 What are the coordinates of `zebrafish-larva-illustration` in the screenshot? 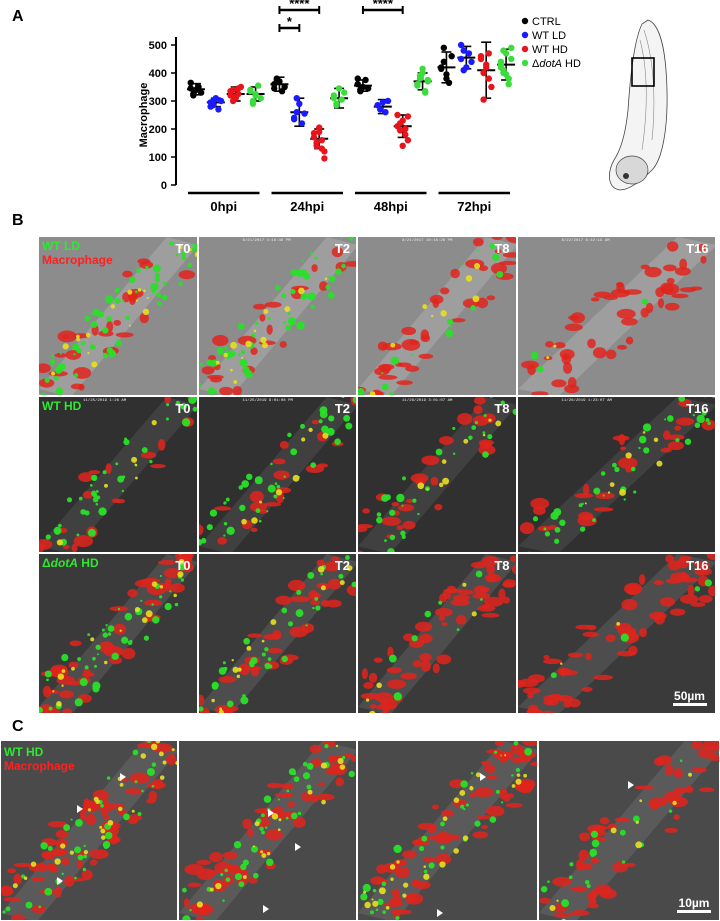 It's located at (638, 105).